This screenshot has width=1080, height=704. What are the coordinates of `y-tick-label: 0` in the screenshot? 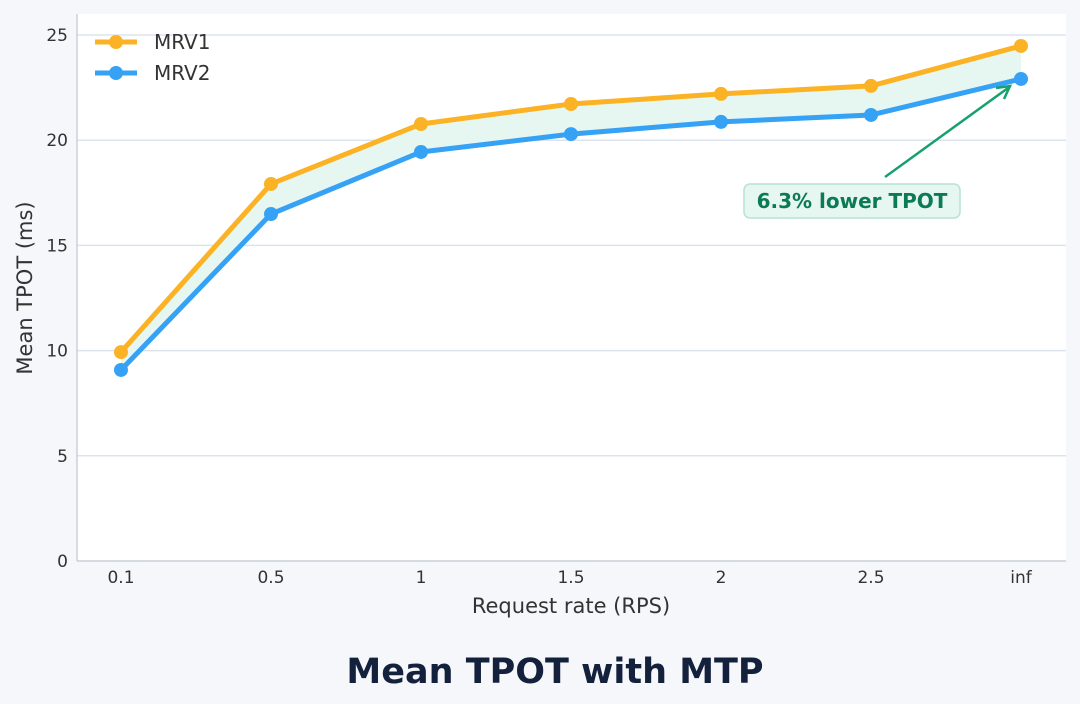 It's located at (62, 562).